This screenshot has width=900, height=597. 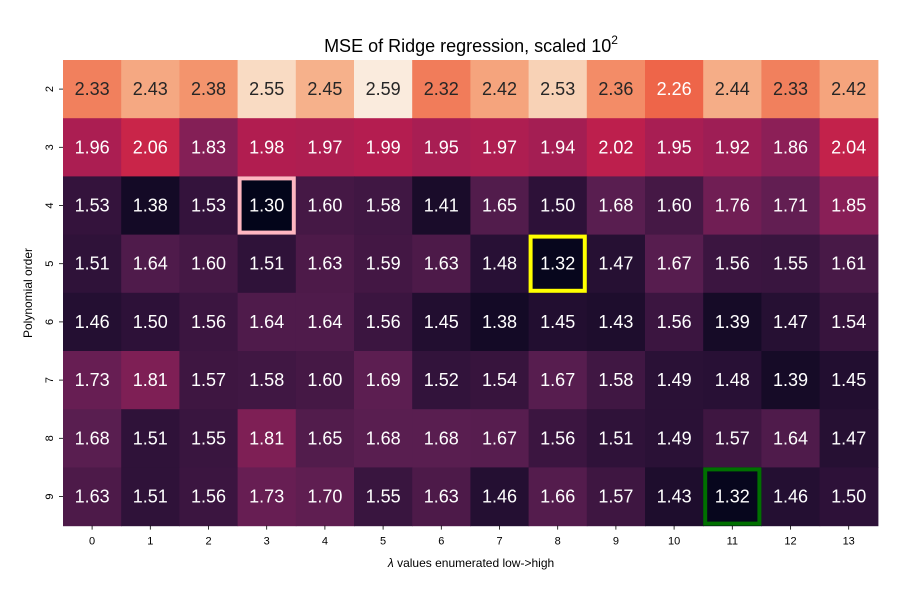 I want to click on heatmap-cell-value: 1.58, so click(x=266, y=380).